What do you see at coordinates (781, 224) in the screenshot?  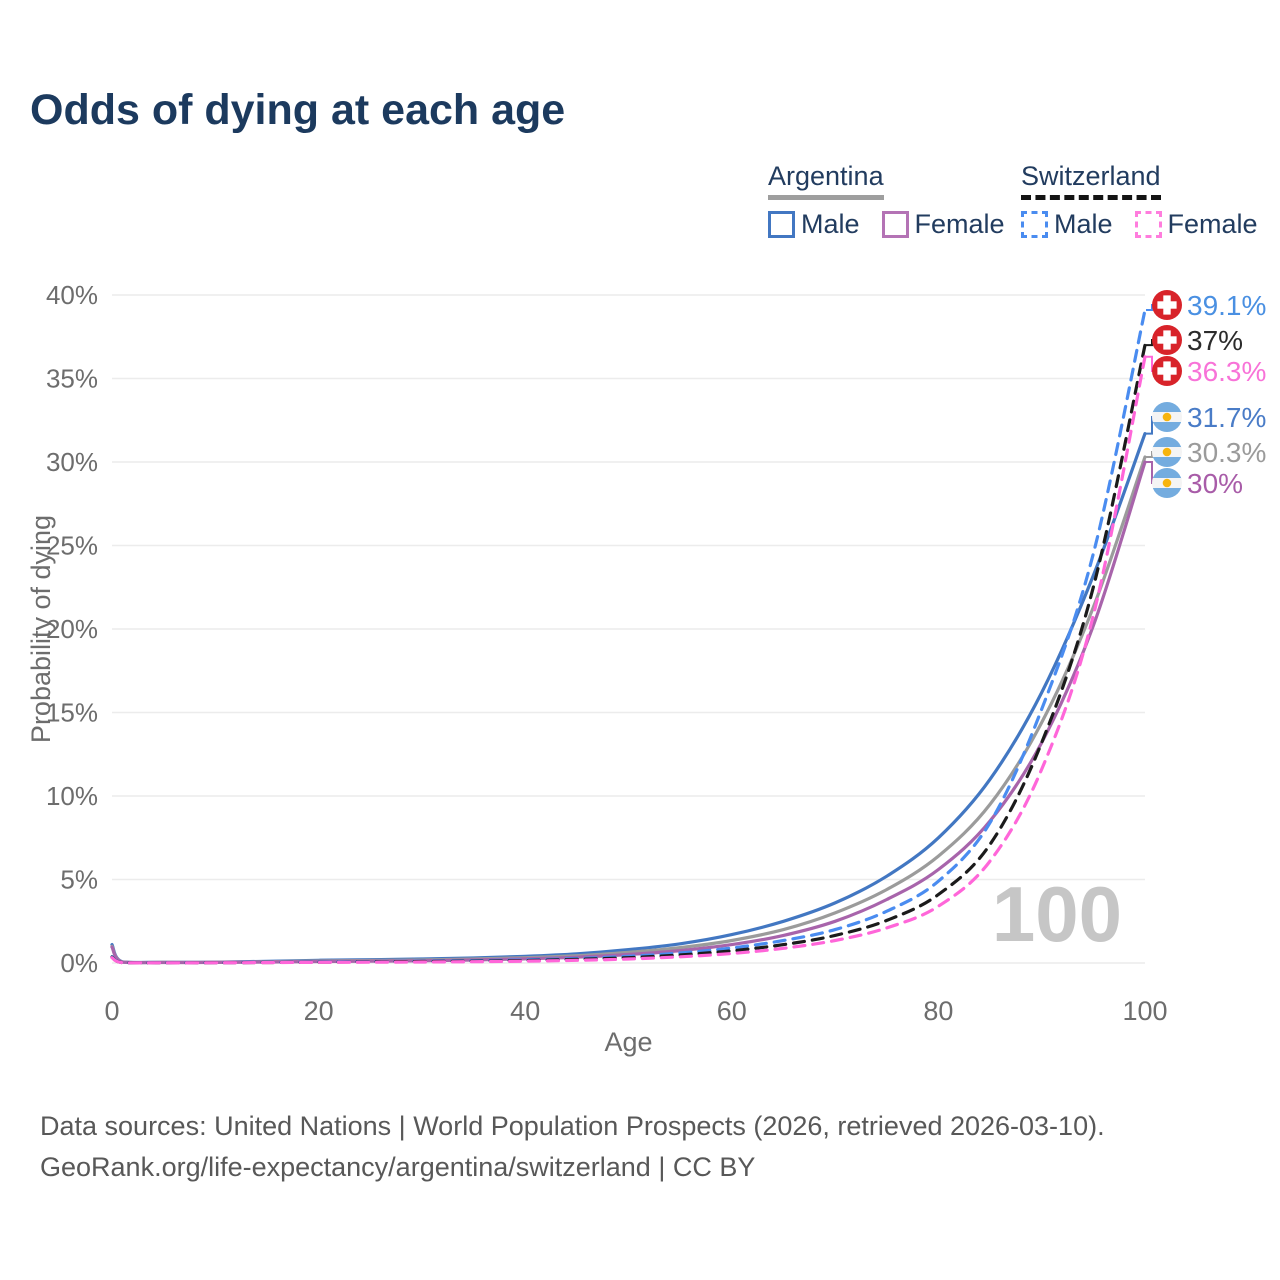 I see `argentina-male-swatch-icon` at bounding box center [781, 224].